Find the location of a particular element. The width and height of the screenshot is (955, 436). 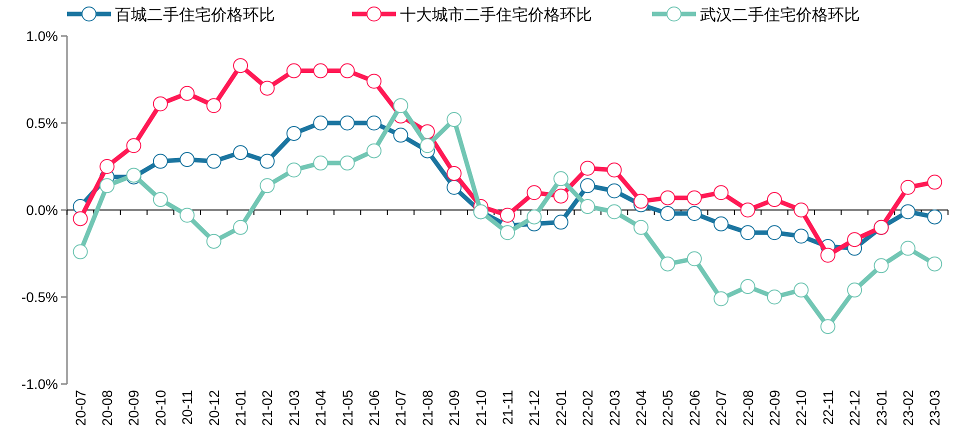

y-tick-label: 0.5% is located at coordinates (42, 123).